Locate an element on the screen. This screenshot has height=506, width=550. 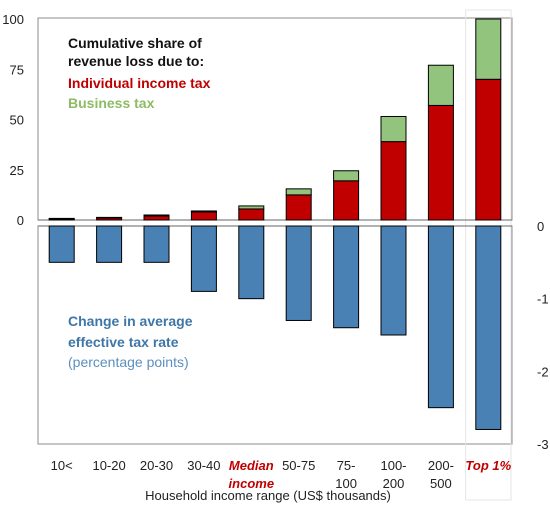
x-tick-label: 50-75 is located at coordinates (298, 465).